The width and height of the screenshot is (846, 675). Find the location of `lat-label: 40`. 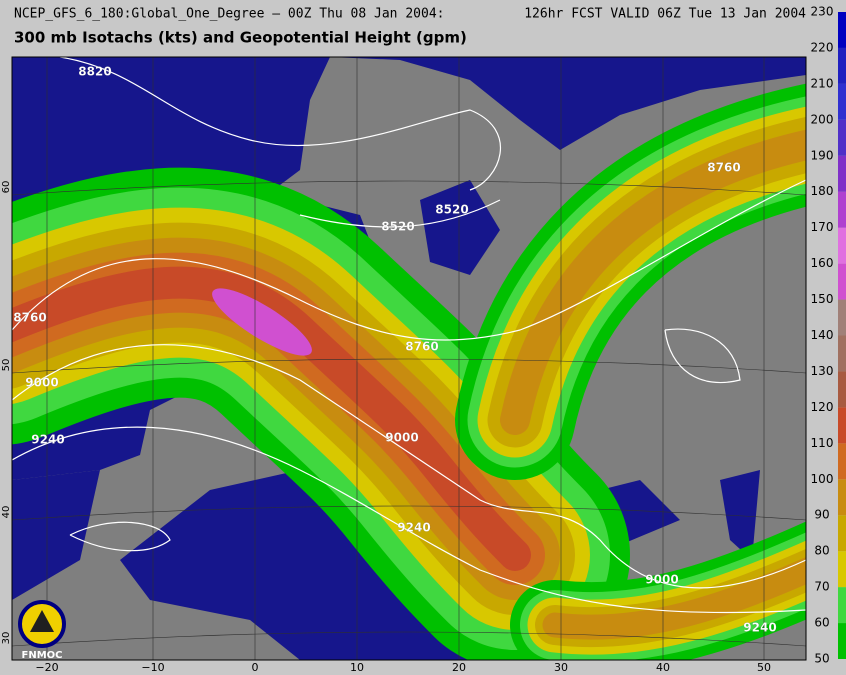

lat-label: 40 is located at coordinates (6, 512).